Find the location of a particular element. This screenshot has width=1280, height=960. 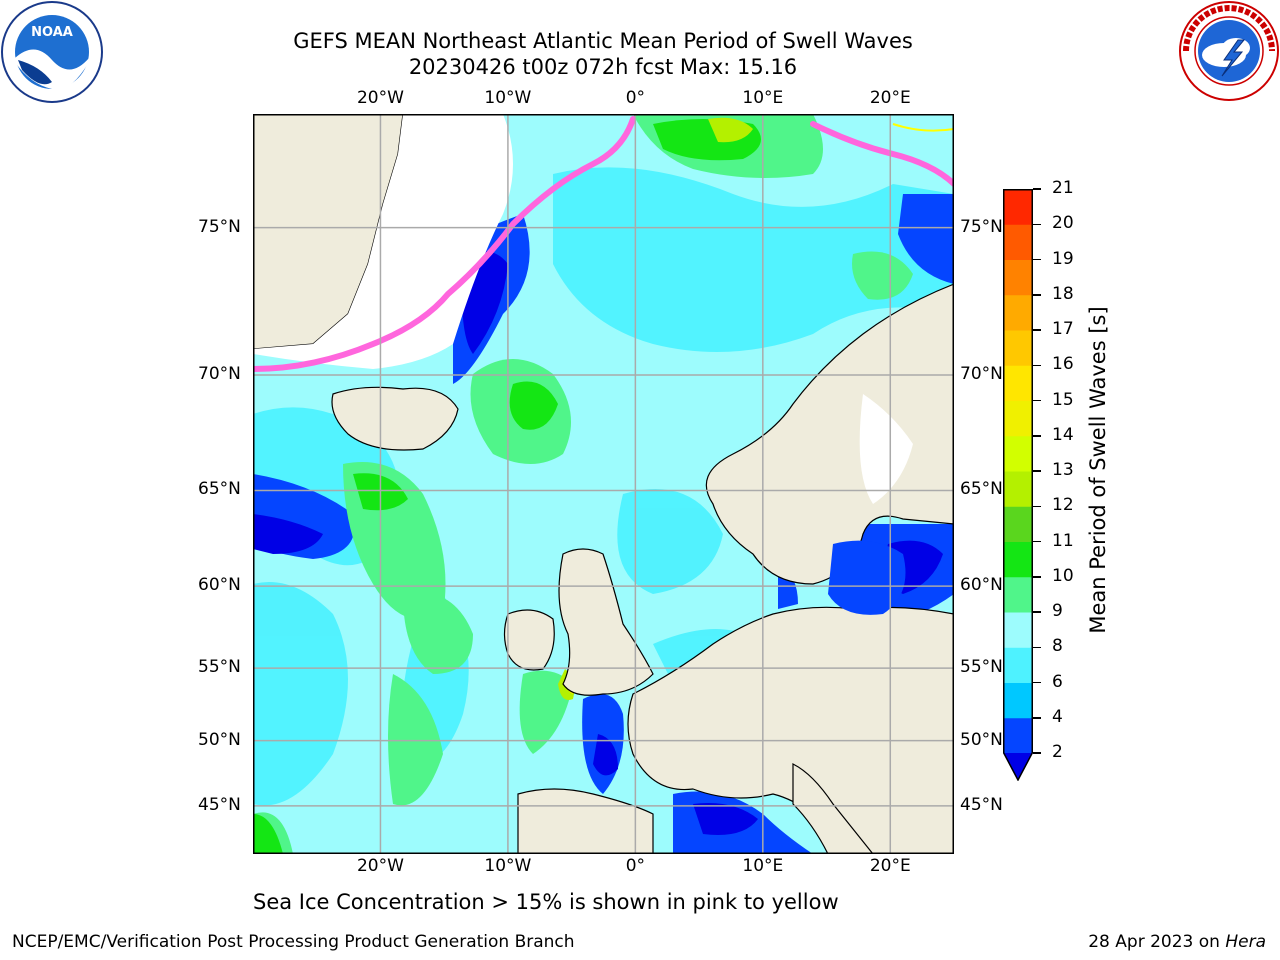

baltic-sea is located at coordinates (867, 577).